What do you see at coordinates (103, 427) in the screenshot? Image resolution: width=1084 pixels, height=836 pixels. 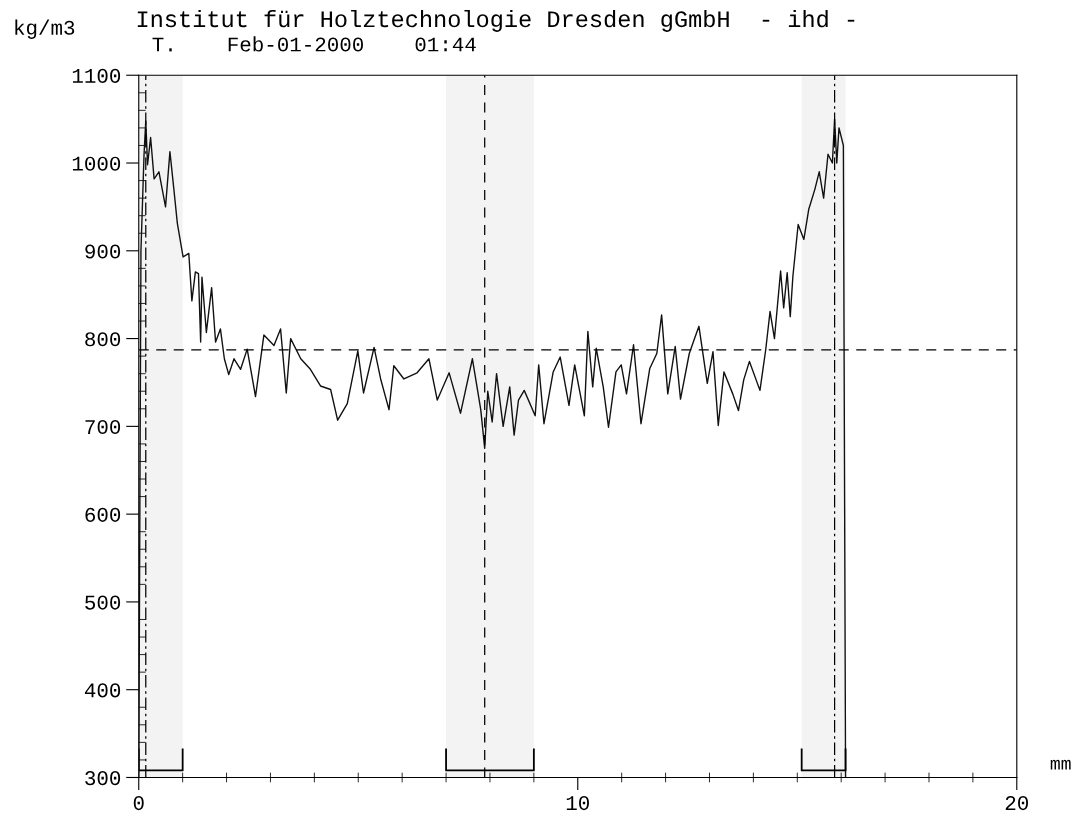 I see `y-tick-label: 700` at bounding box center [103, 427].